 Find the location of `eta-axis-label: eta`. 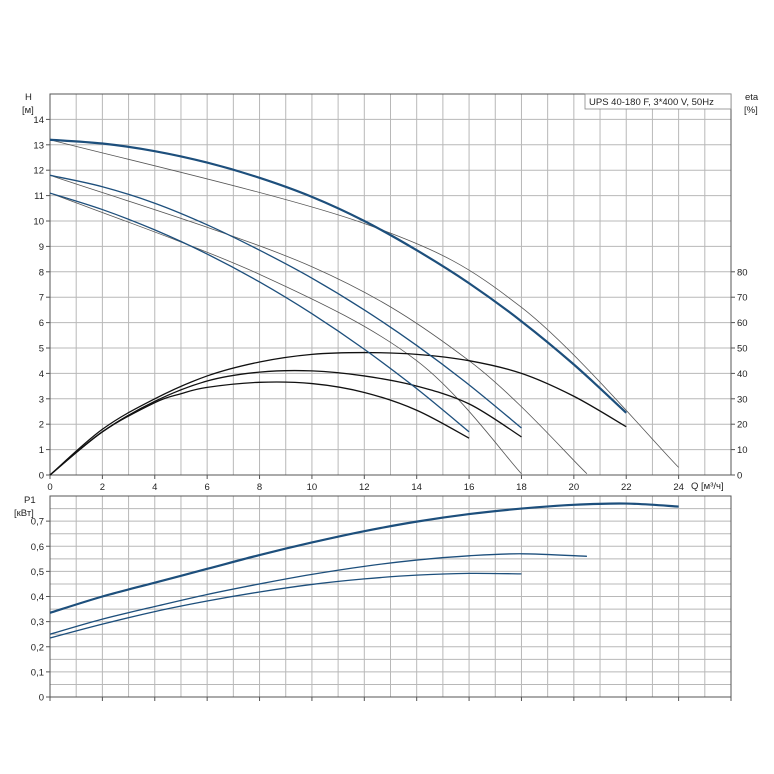

eta-axis-label: eta is located at coordinates (752, 97).